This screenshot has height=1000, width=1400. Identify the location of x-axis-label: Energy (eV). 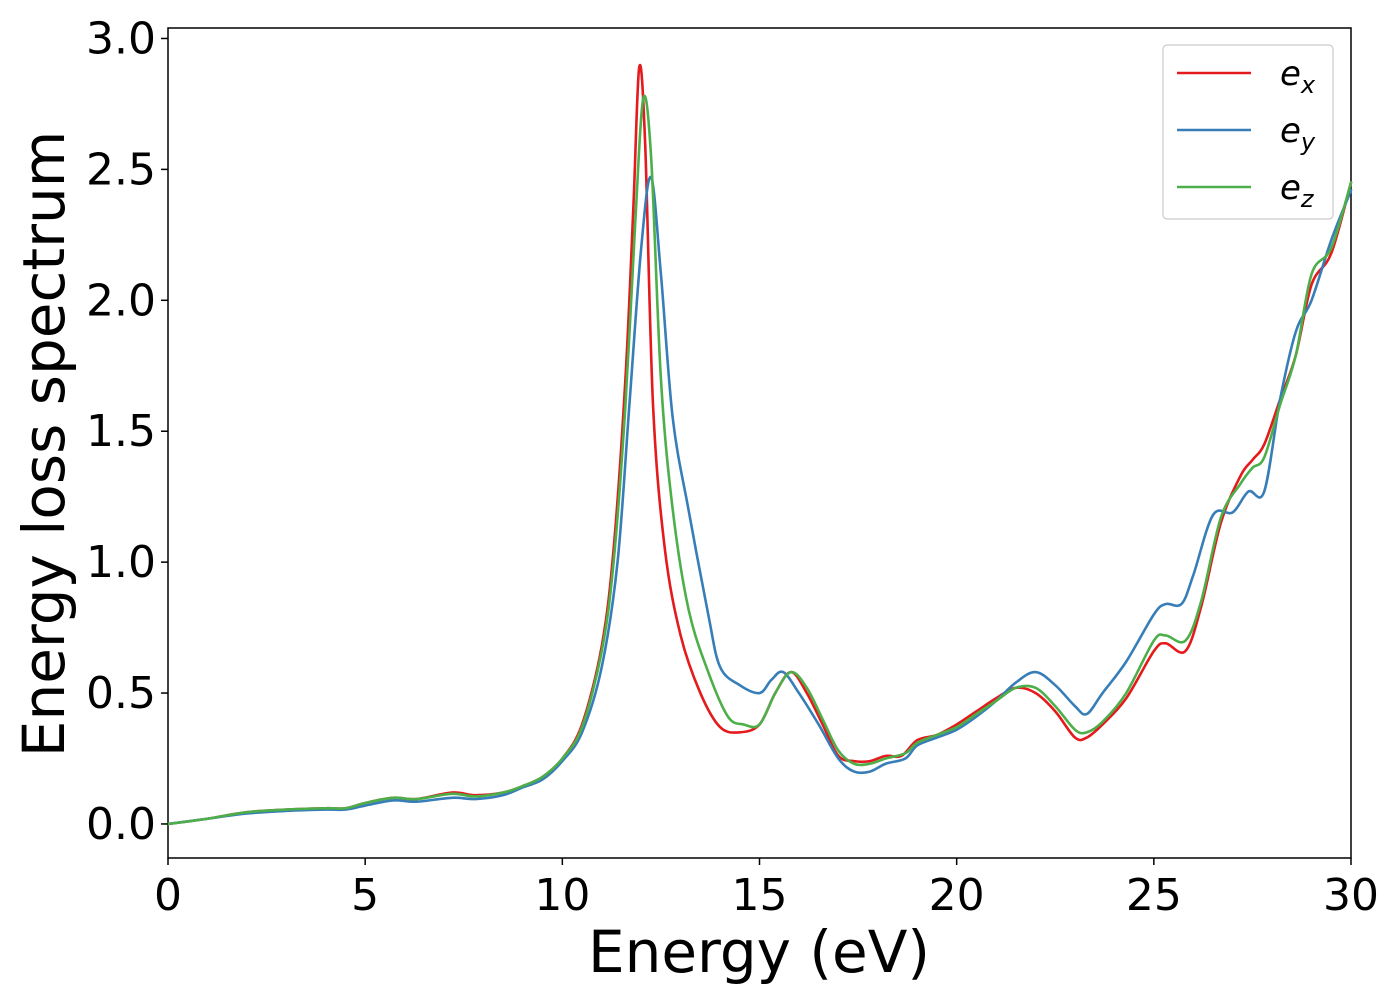
(759, 952).